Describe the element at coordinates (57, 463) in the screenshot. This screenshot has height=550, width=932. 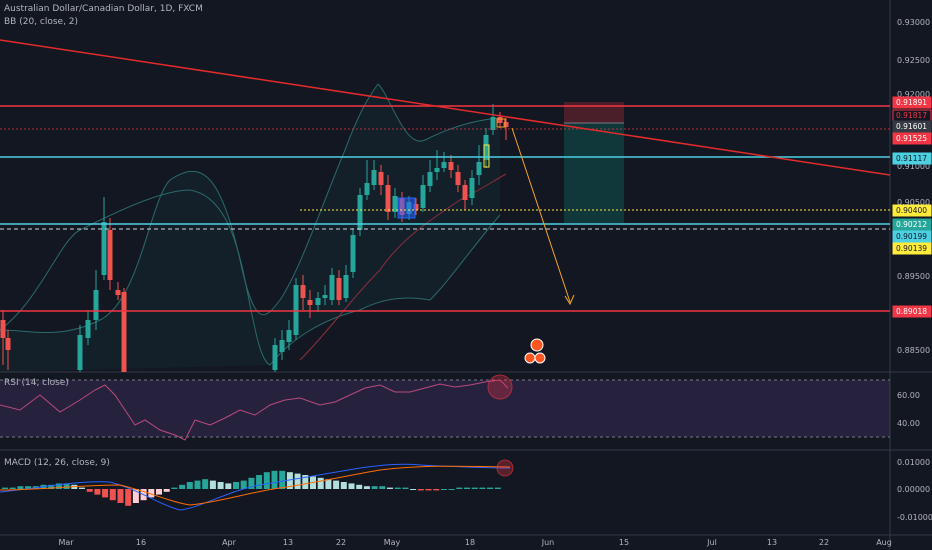
I see `macd-legend: MACD (12, 26, close, 9)` at that location.